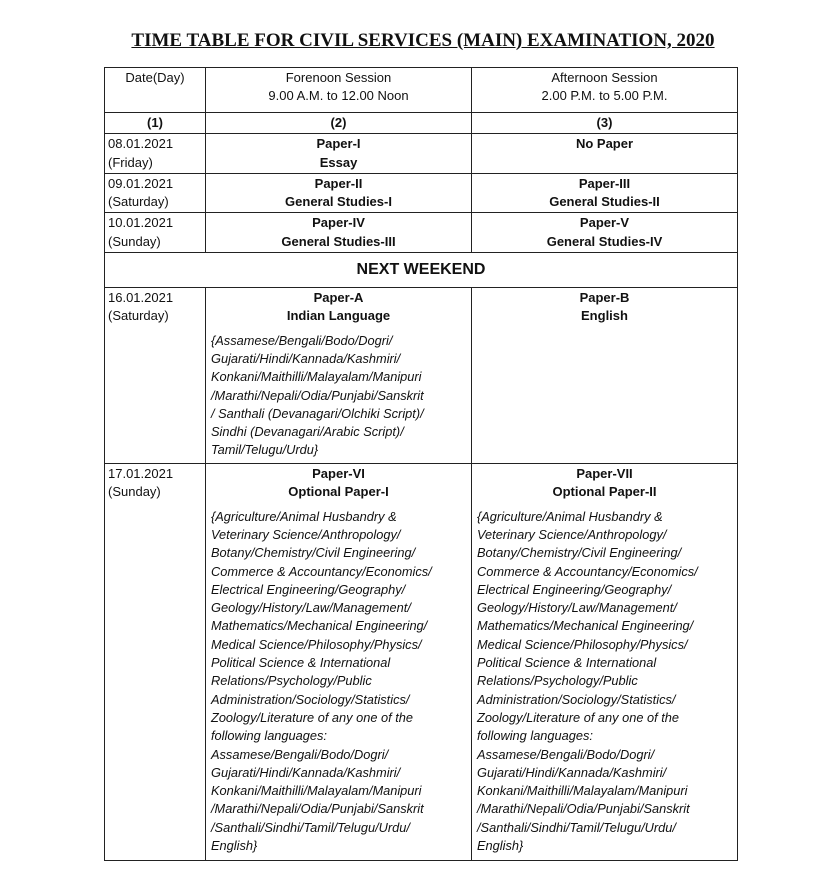  Describe the element at coordinates (138, 316) in the screenshot. I see `day: (Saturday)` at that location.